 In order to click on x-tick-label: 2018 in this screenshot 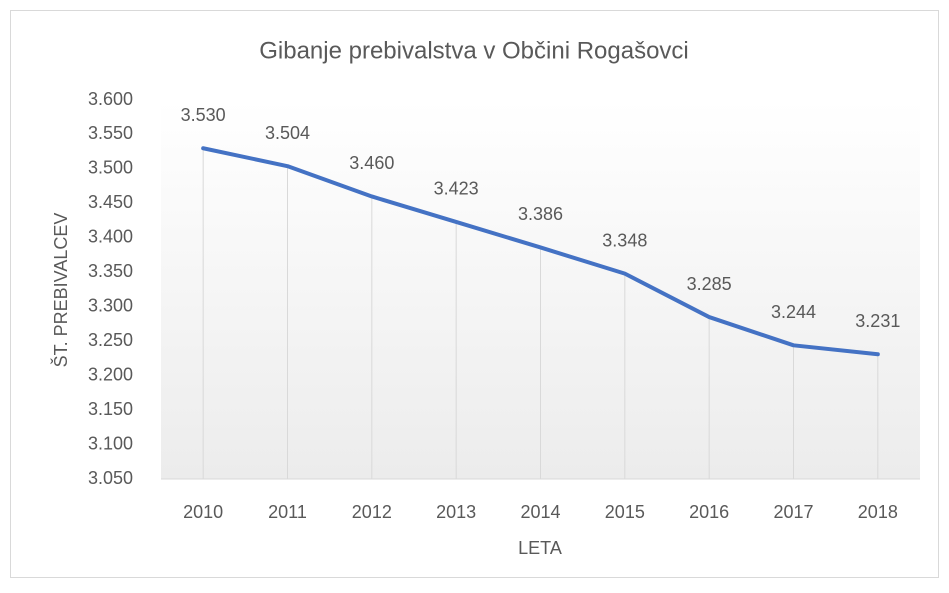, I will do `click(878, 512)`.